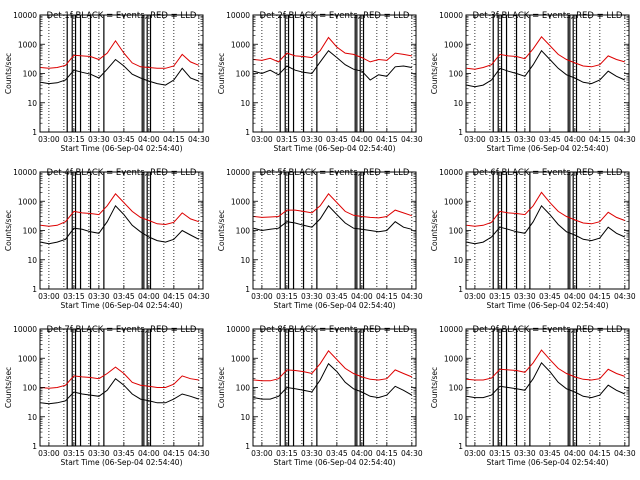 The height and width of the screenshot is (480, 640). I want to click on panel-title: Det 5f BLACK = Events, RED = LLD, so click(335, 173).